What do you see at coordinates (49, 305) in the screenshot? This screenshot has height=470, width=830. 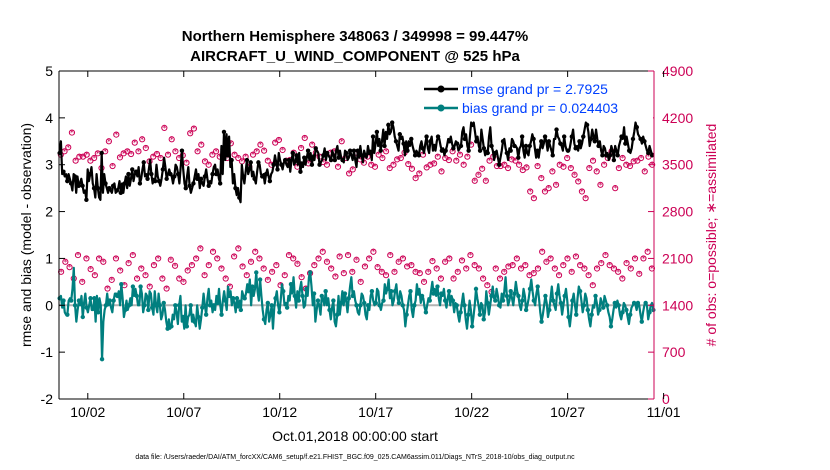 I see `y-left-tick-label: 0` at bounding box center [49, 305].